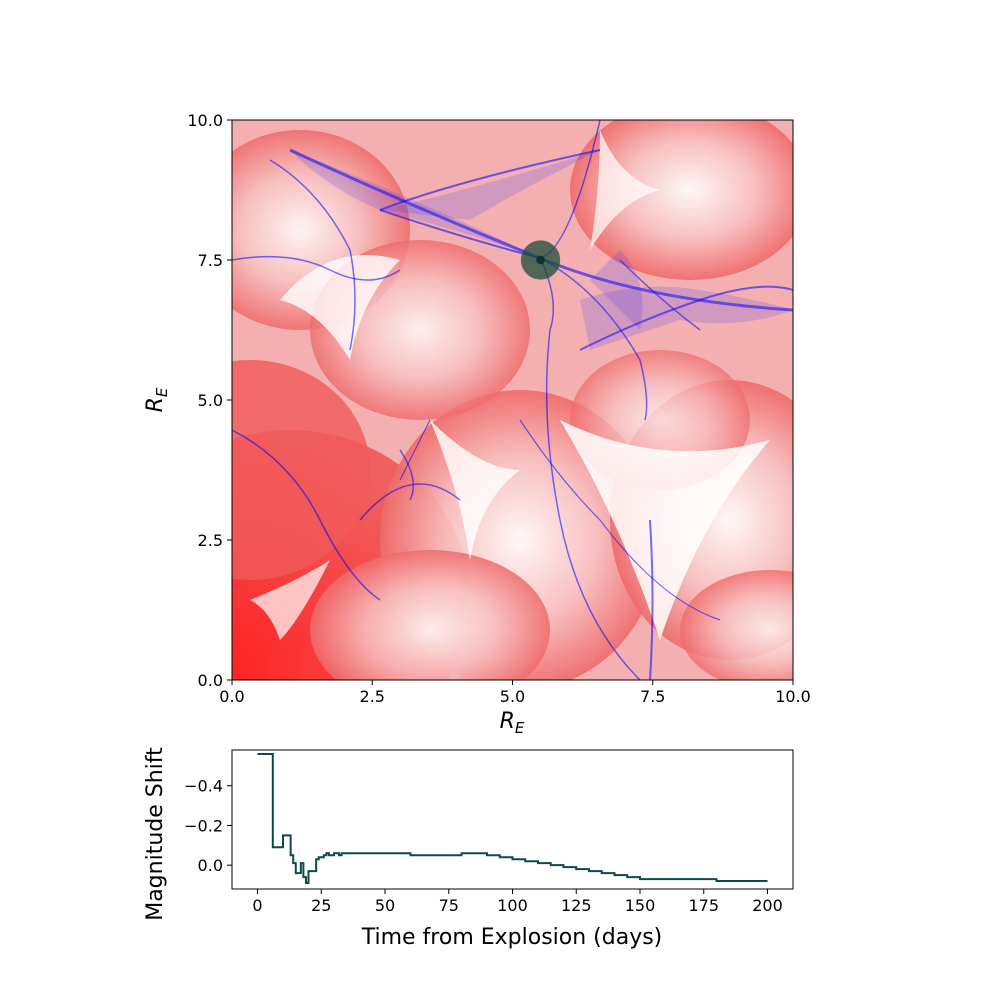  Describe the element at coordinates (767, 905) in the screenshot. I see `light-curve-x-tick-label: 200` at that location.